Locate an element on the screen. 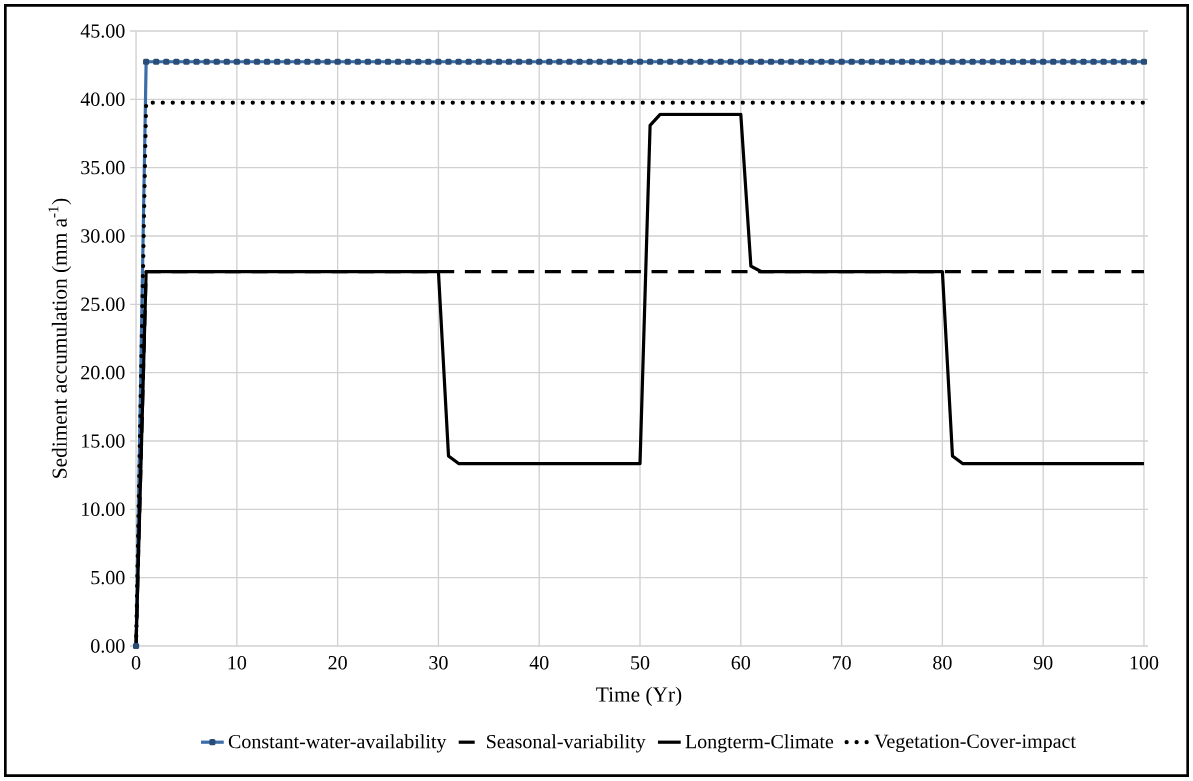  legend-label: Vegetation-Cover-impact is located at coordinates (975, 743).